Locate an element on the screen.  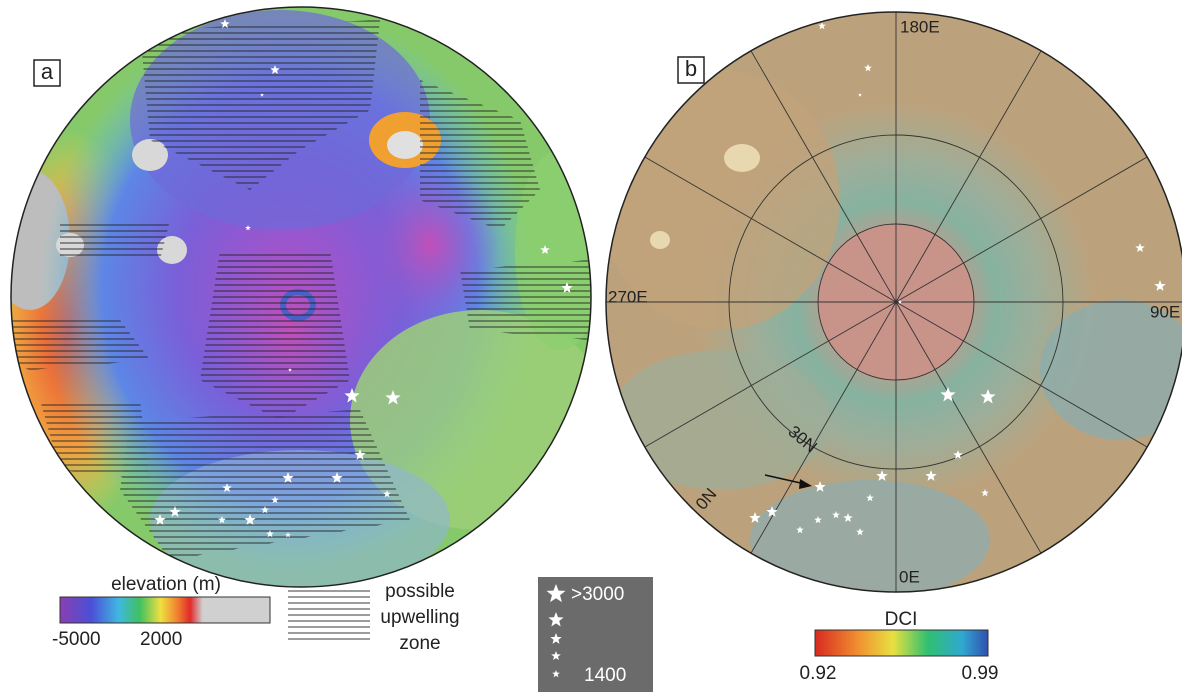
legend-text: >3000 is located at coordinates (597, 594).